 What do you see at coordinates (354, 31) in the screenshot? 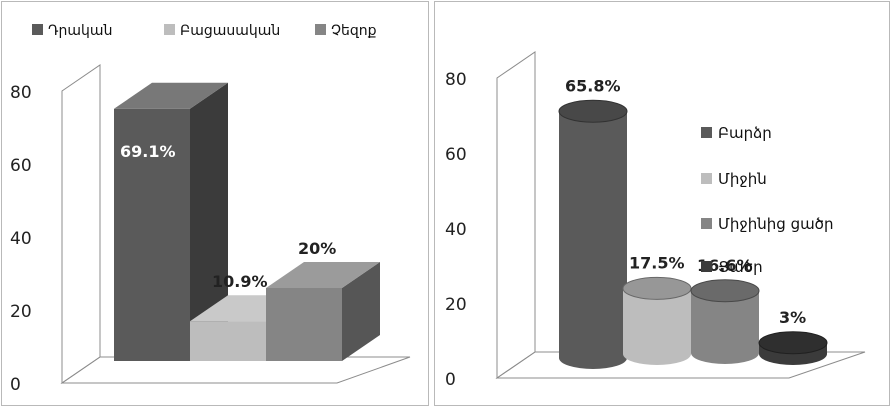
I see `legend-label: Չեզոք` at bounding box center [354, 31].